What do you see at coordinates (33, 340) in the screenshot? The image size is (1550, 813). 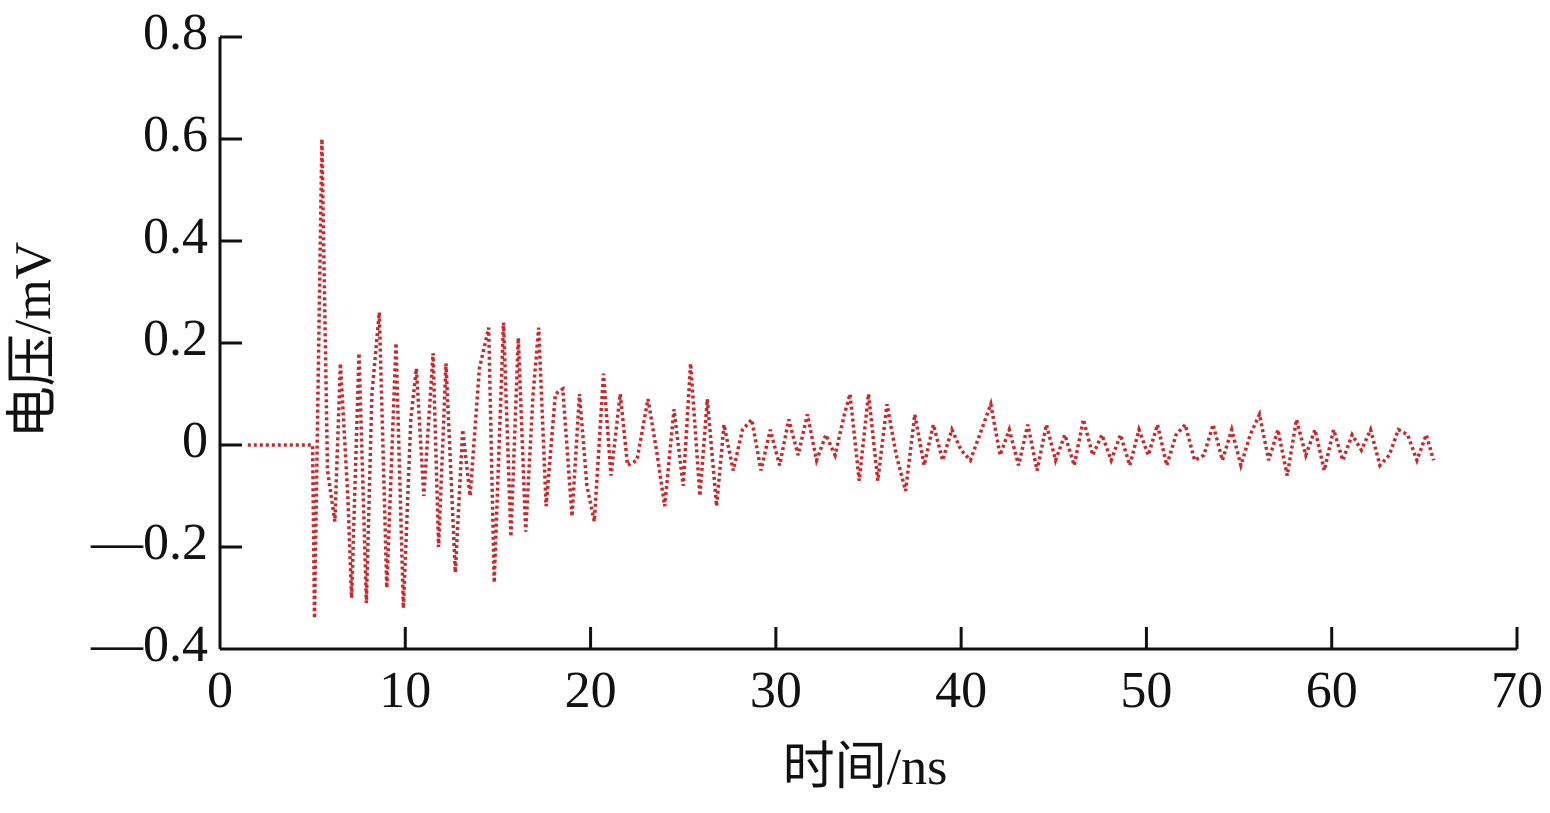 I see `y-axis-label: 电压/mV` at bounding box center [33, 340].